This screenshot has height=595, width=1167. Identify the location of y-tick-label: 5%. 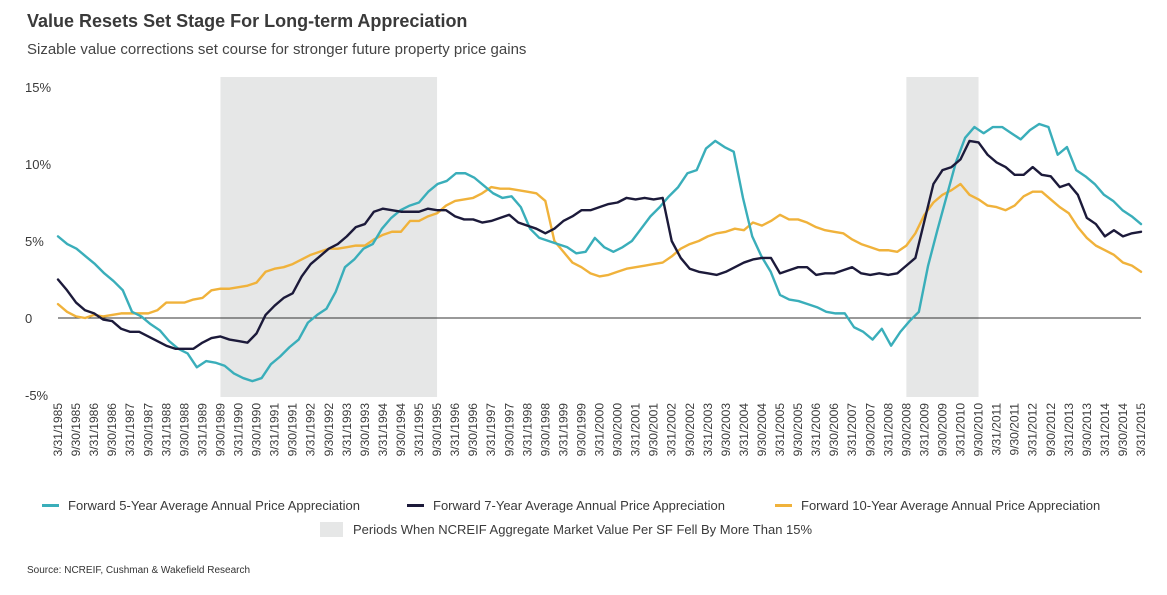
(34, 241).